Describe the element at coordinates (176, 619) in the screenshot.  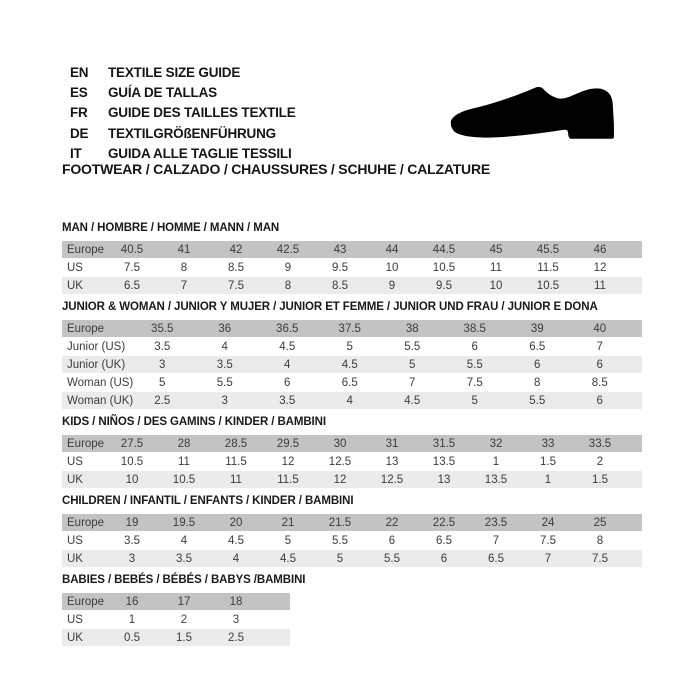
I see `table-row: US 1 2 3` at that location.